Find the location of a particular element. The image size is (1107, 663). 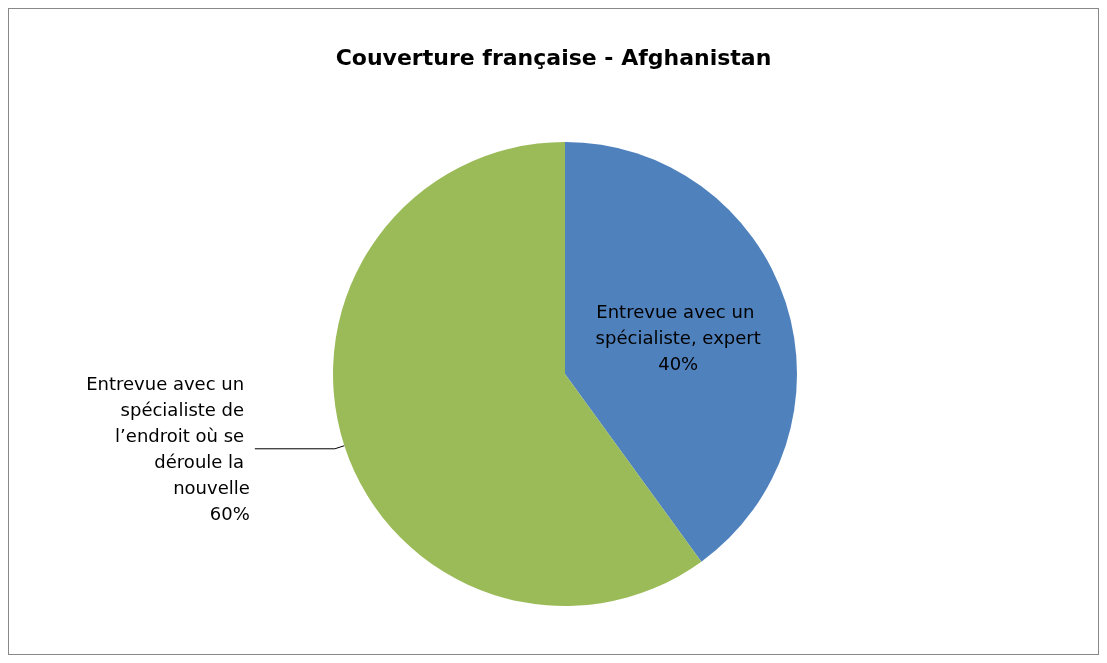

chart-title: Couverture française - Afghanistan is located at coordinates (553, 57).